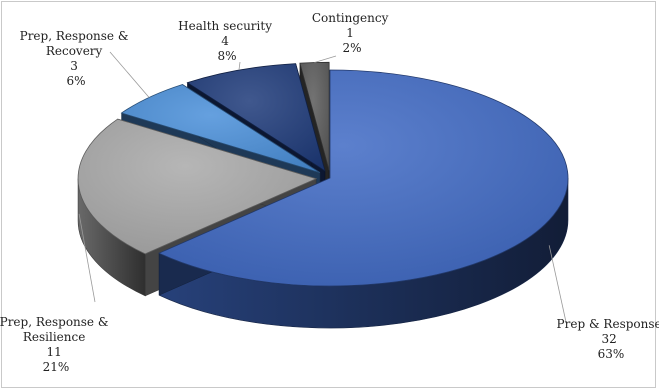 This screenshot has width=659, height=391. I want to click on label-contingency-name: Contingency, so click(350, 18).